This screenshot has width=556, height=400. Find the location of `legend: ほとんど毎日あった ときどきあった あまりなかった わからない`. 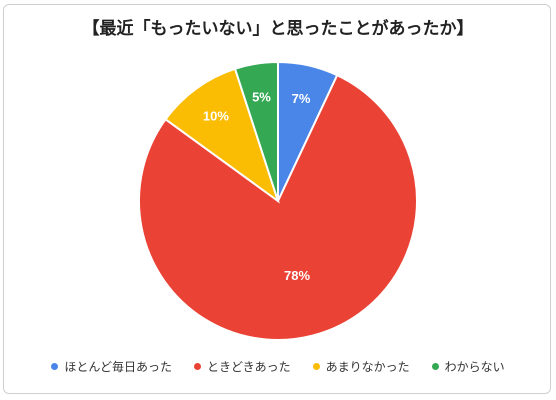

legend: ほとんど毎日あった ときどきあった あまりなかった わからない is located at coordinates (278, 366).